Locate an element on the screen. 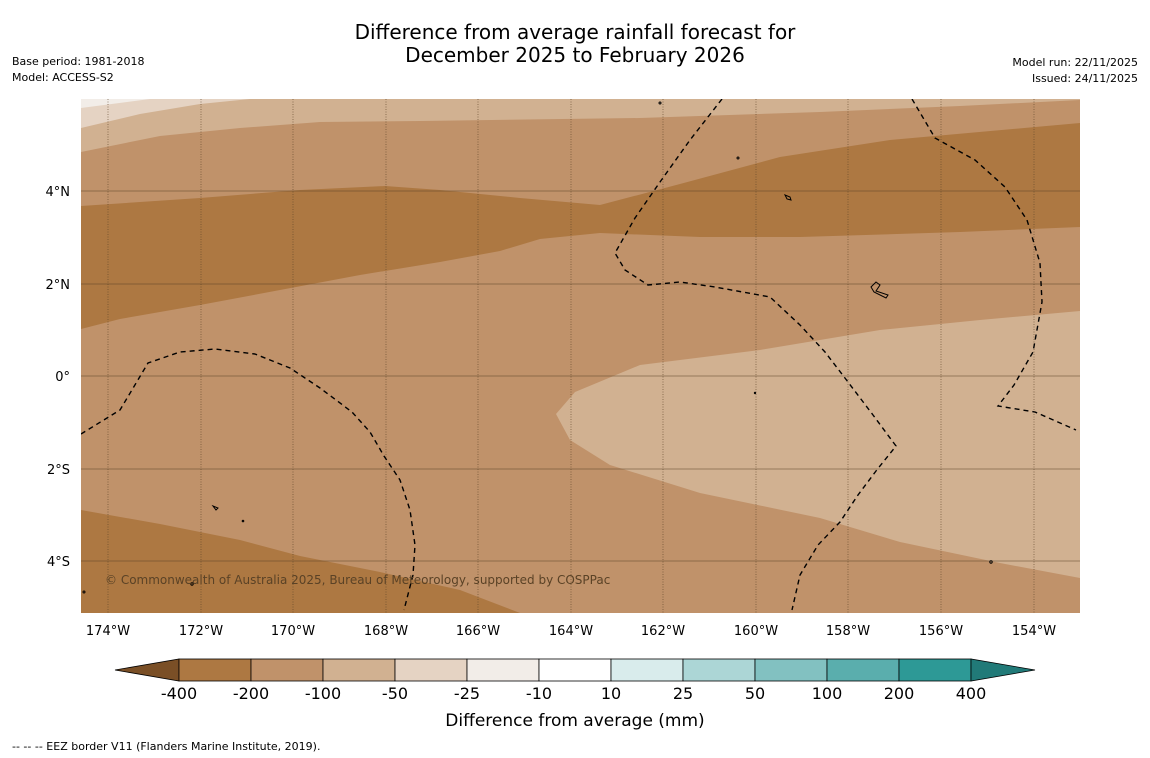 Image resolution: width=1150 pixels, height=758 pixels. lon-label: 172°W is located at coordinates (201, 631).